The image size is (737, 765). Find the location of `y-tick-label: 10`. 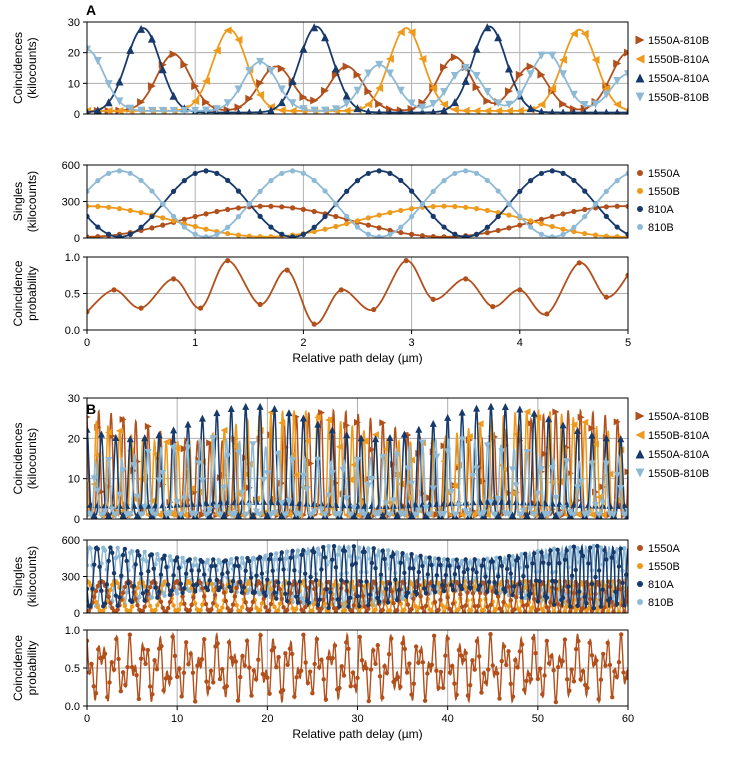

y-tick-label: 10 is located at coordinates (74, 480).